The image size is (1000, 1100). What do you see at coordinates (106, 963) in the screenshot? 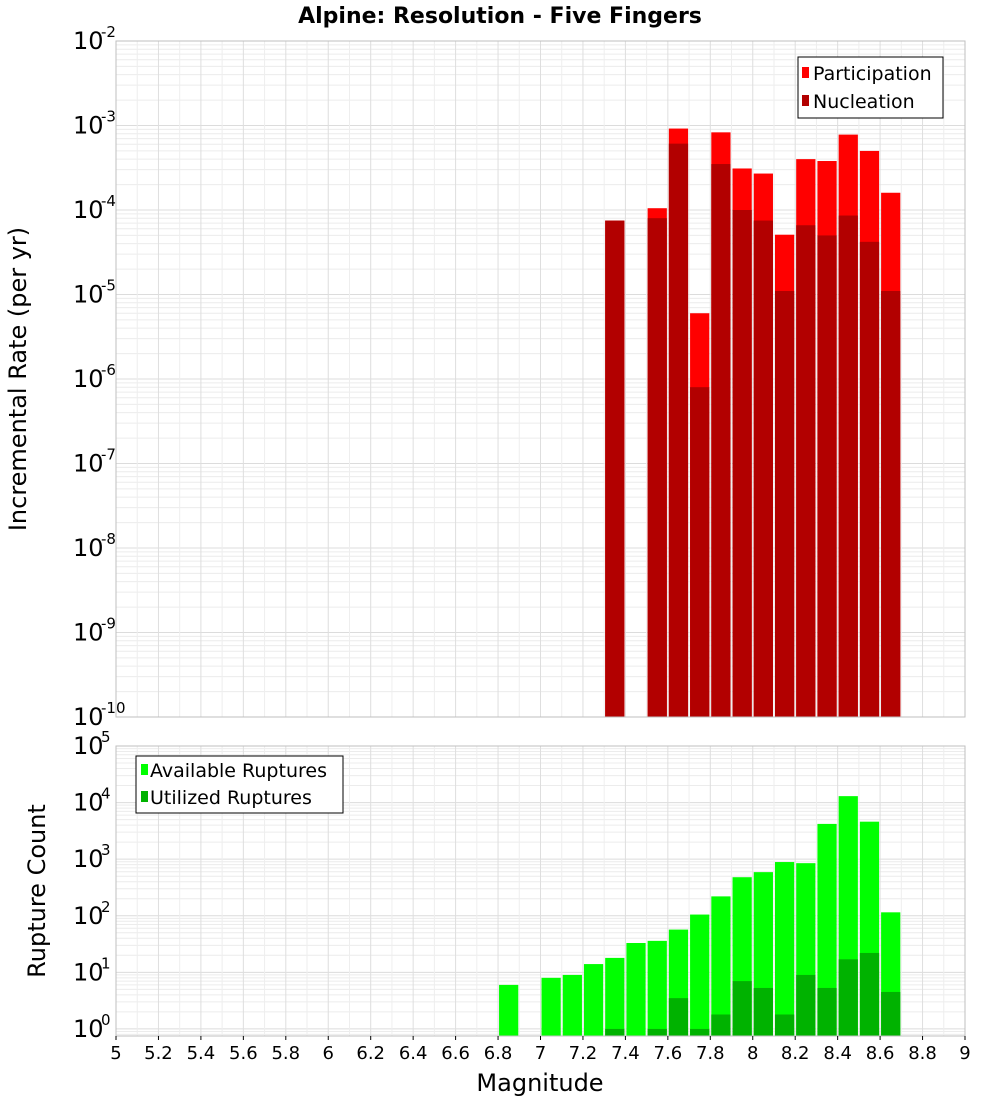
I see `tick-exponent: 1` at bounding box center [106, 963].